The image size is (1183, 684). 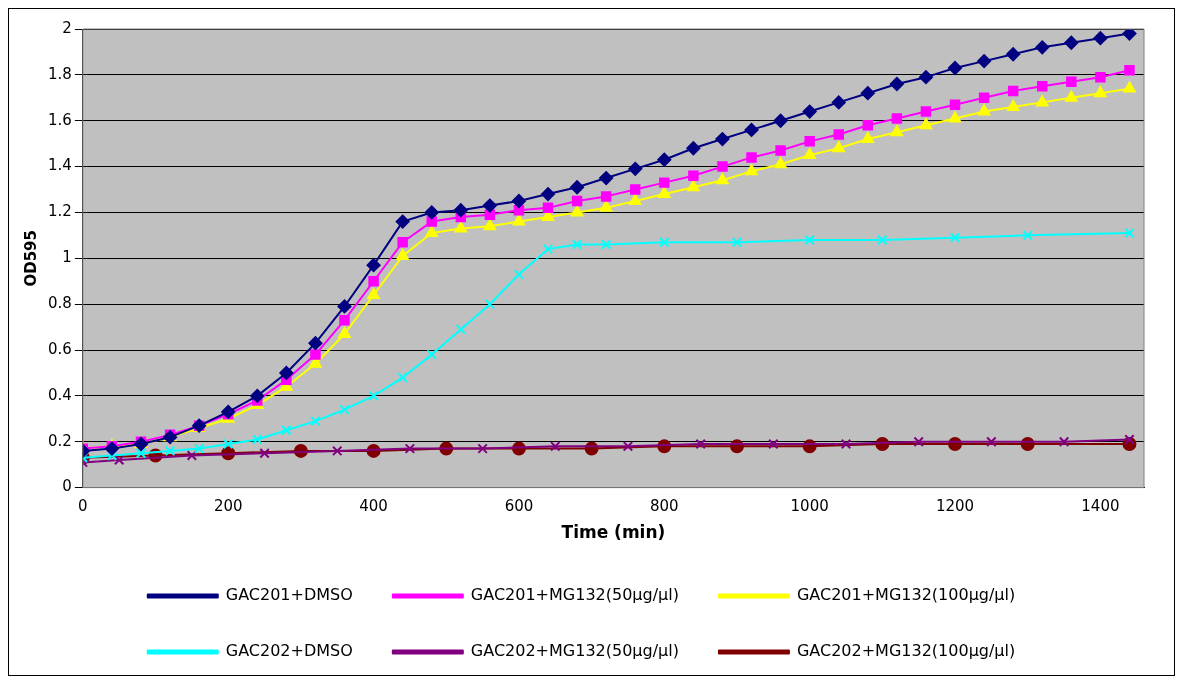 I want to click on y-tick-label: 1.4, so click(x=60, y=165).